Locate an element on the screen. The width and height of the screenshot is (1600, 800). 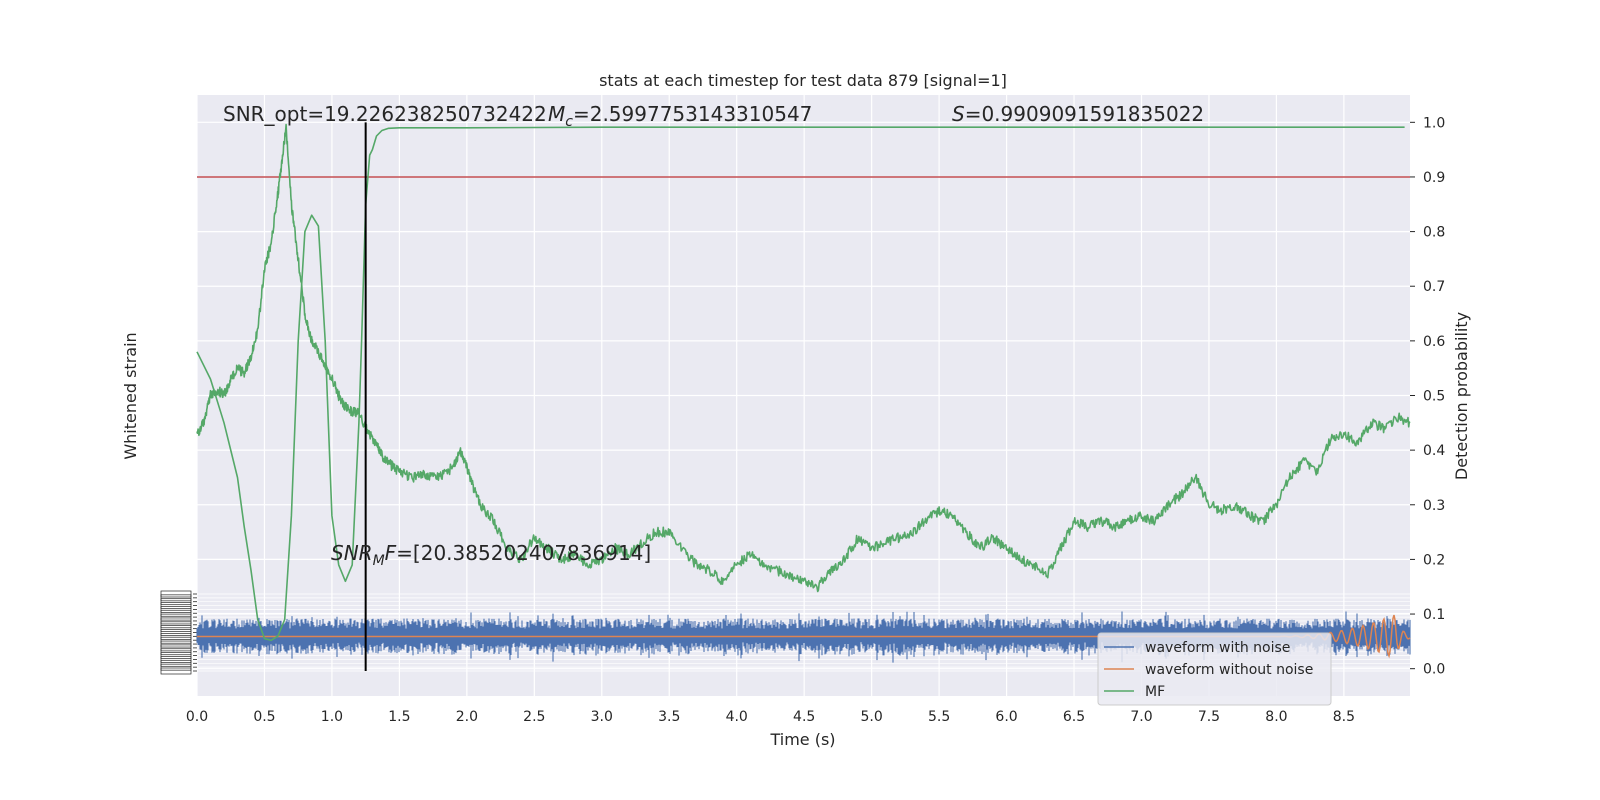
snr-opt-annotation: SNR_opt=19.226238250732422 is located at coordinates (385, 114).